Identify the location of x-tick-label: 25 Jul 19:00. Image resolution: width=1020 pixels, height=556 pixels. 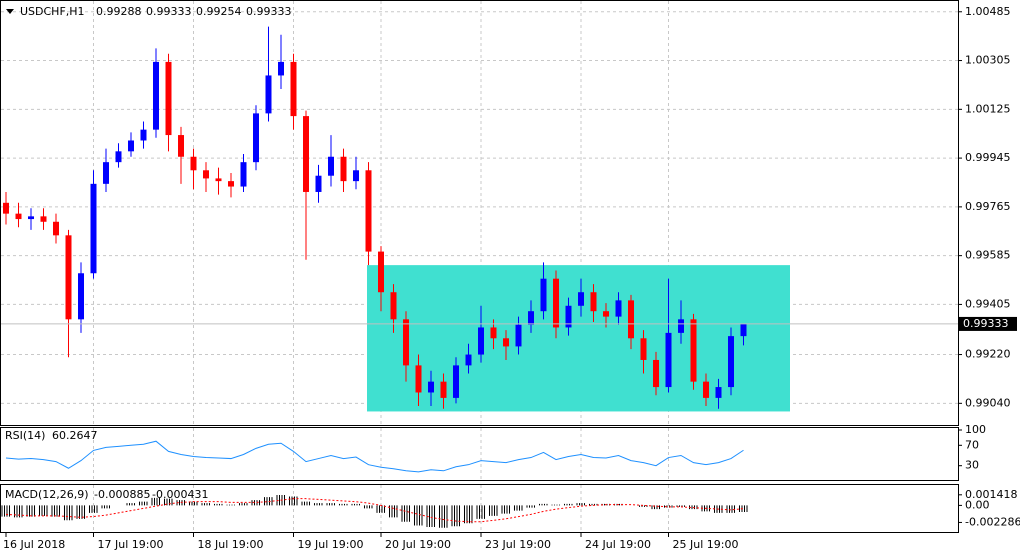
(706, 544).